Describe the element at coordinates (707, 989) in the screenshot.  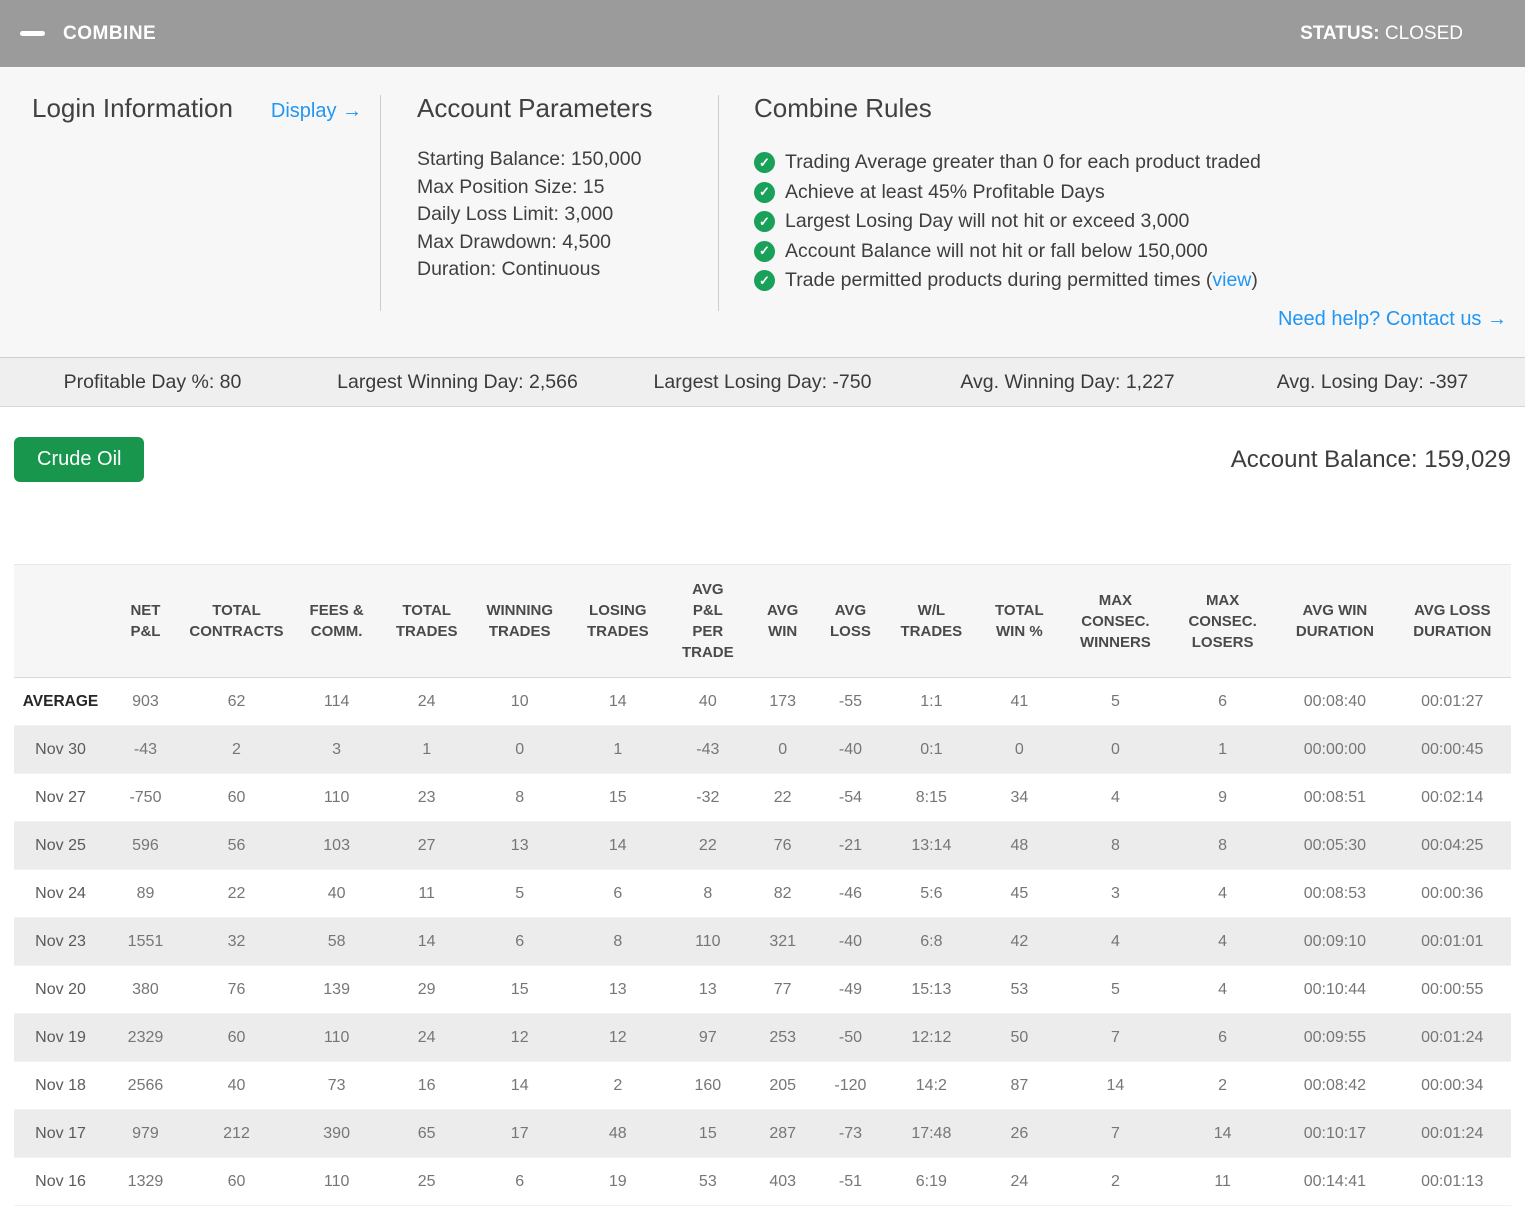
I see `cell-avg-pl-per-trade: 13` at that location.